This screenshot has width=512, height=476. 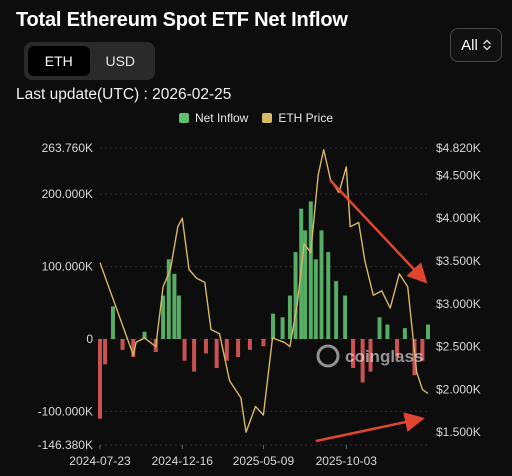 I want to click on y-left-tick-label: -100.000K, so click(x=65, y=411).